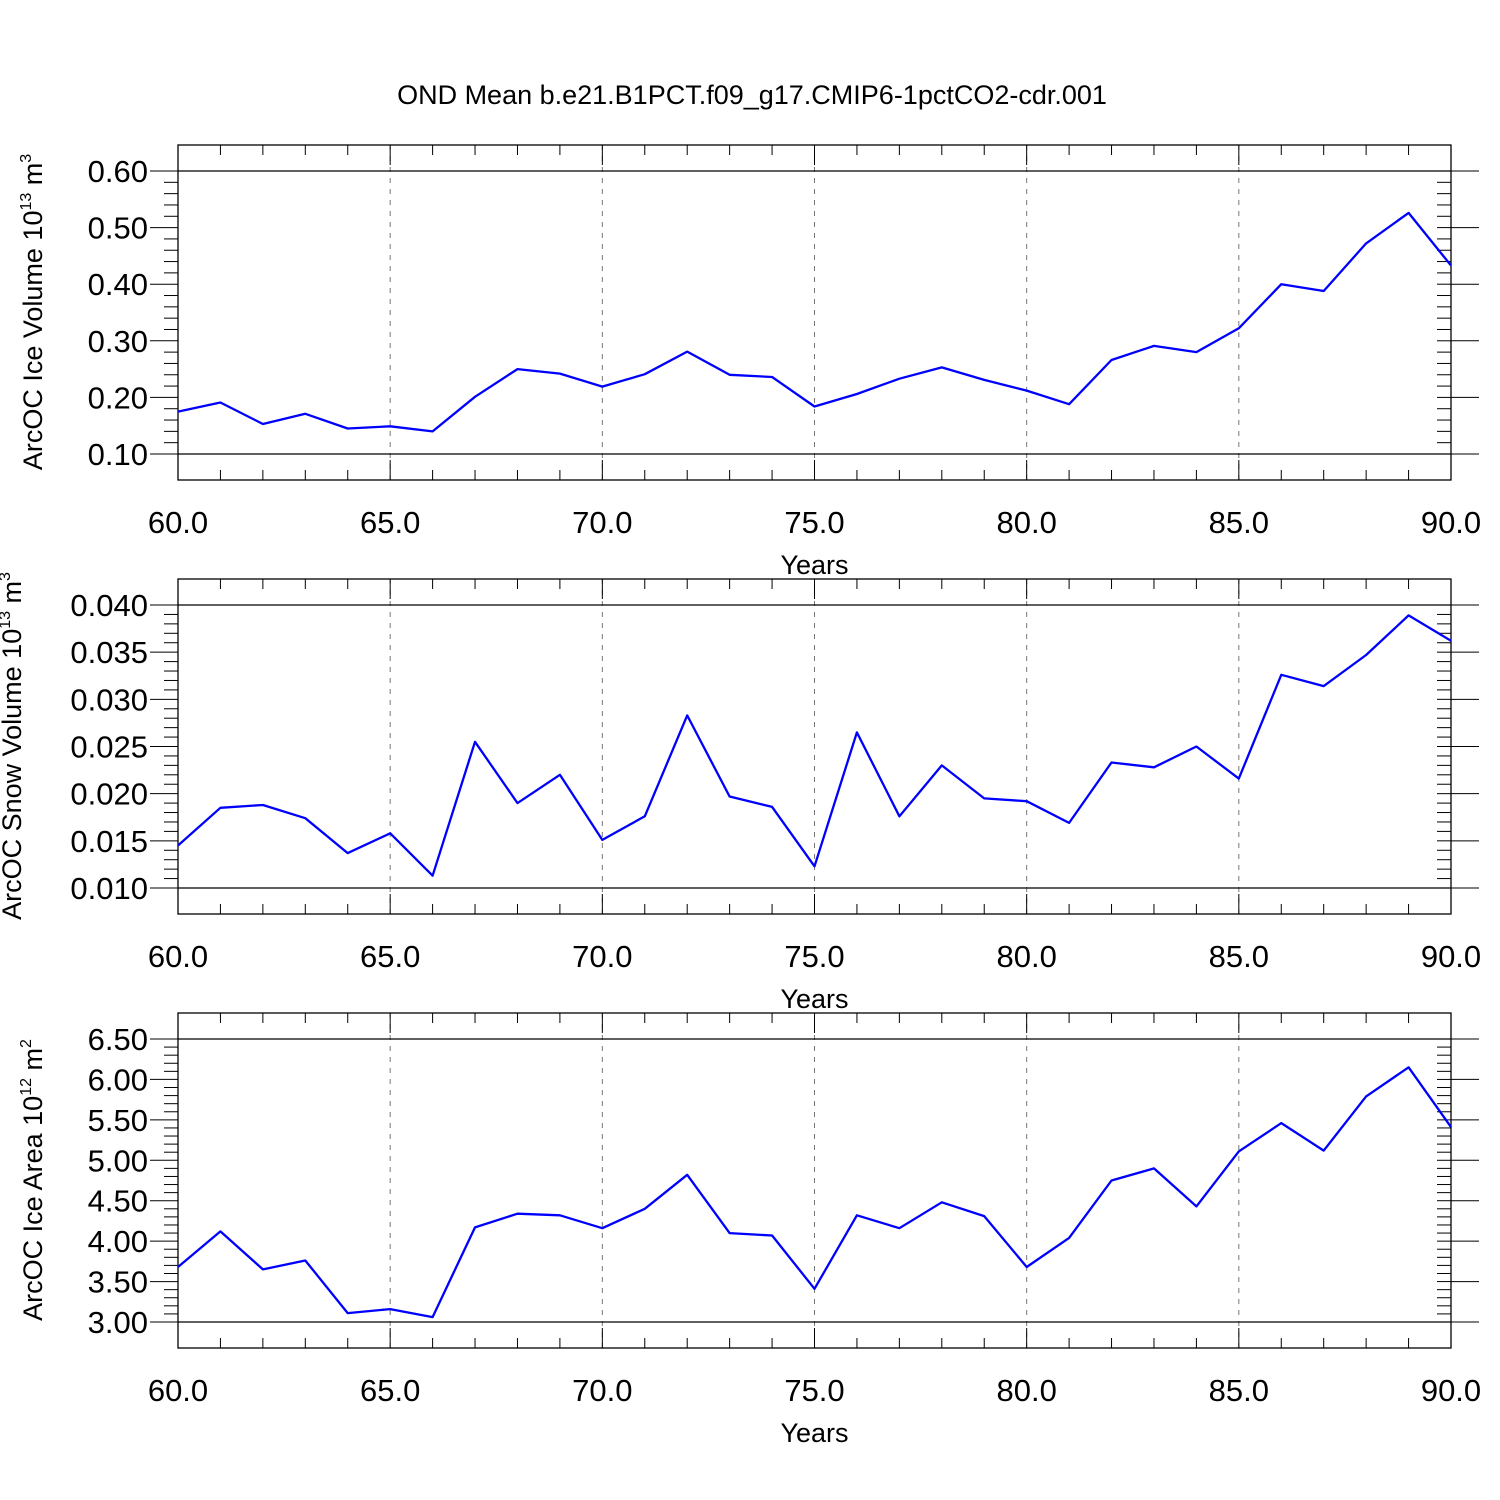  Describe the element at coordinates (118, 228) in the screenshot. I see `y-tick-label: 0.50` at that location.